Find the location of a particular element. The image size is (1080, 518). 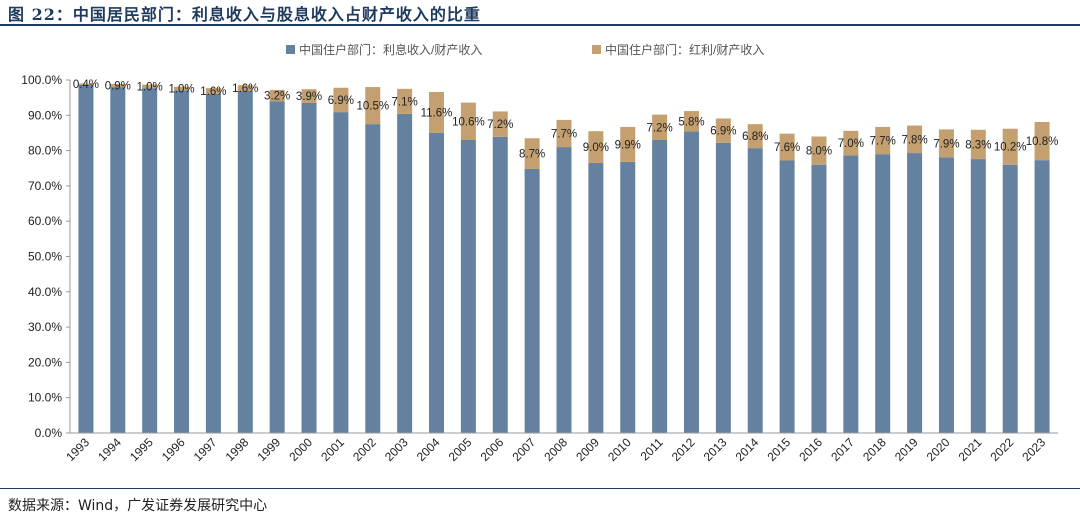

bar-interest-1999 is located at coordinates (277, 267).